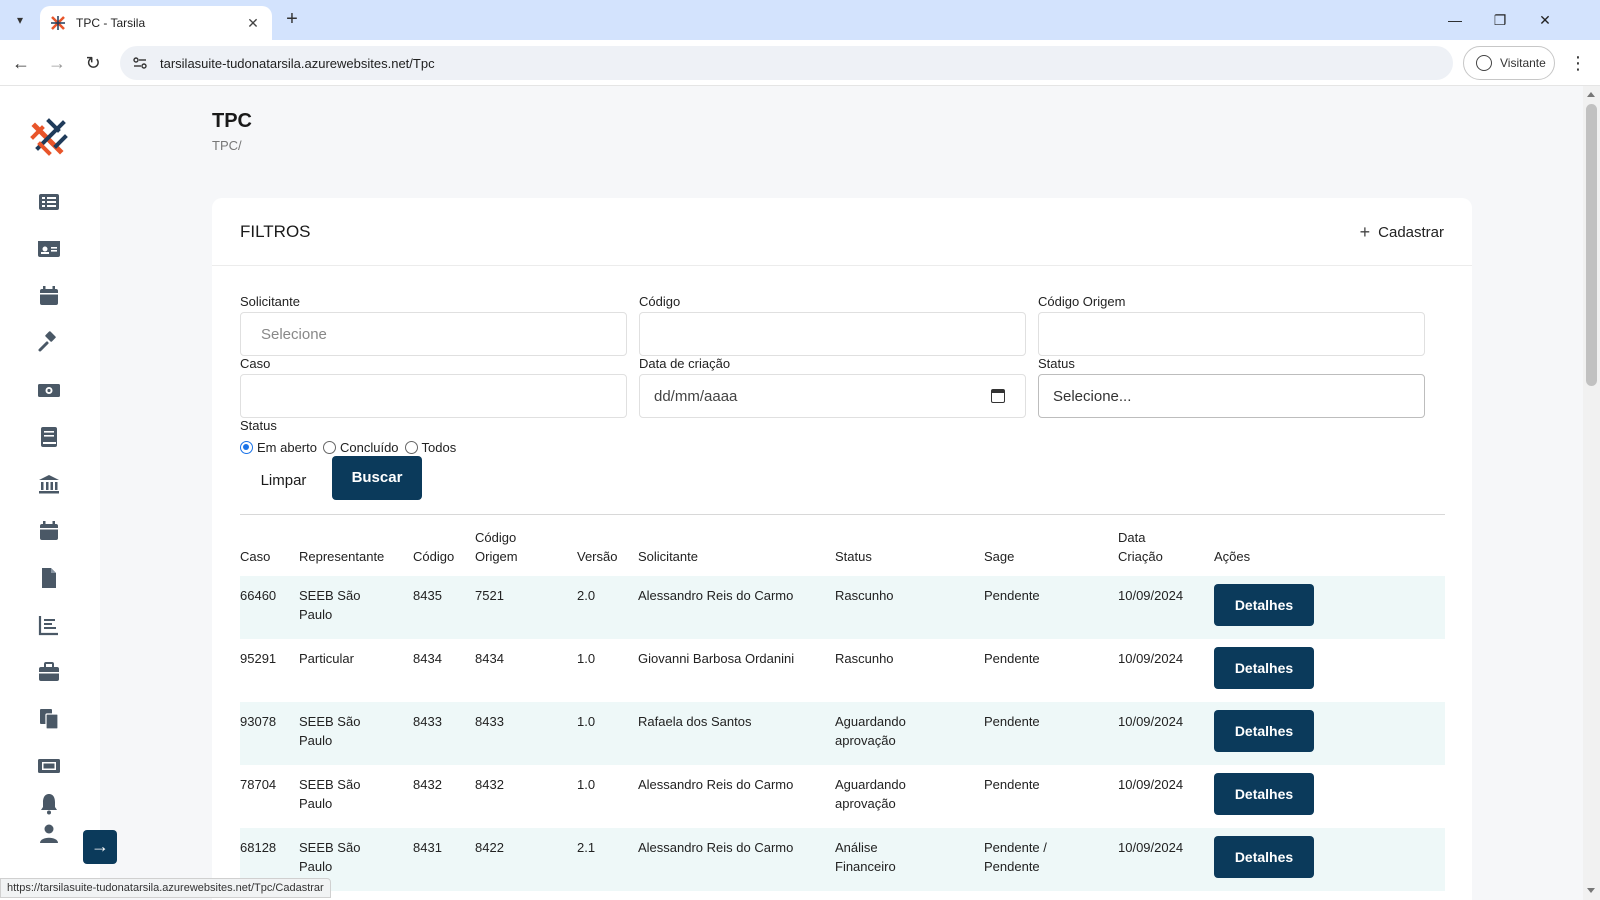 The image size is (1600, 900). What do you see at coordinates (356, 607) in the screenshot?
I see `cell-representante: SEEB São Paulo` at bounding box center [356, 607].